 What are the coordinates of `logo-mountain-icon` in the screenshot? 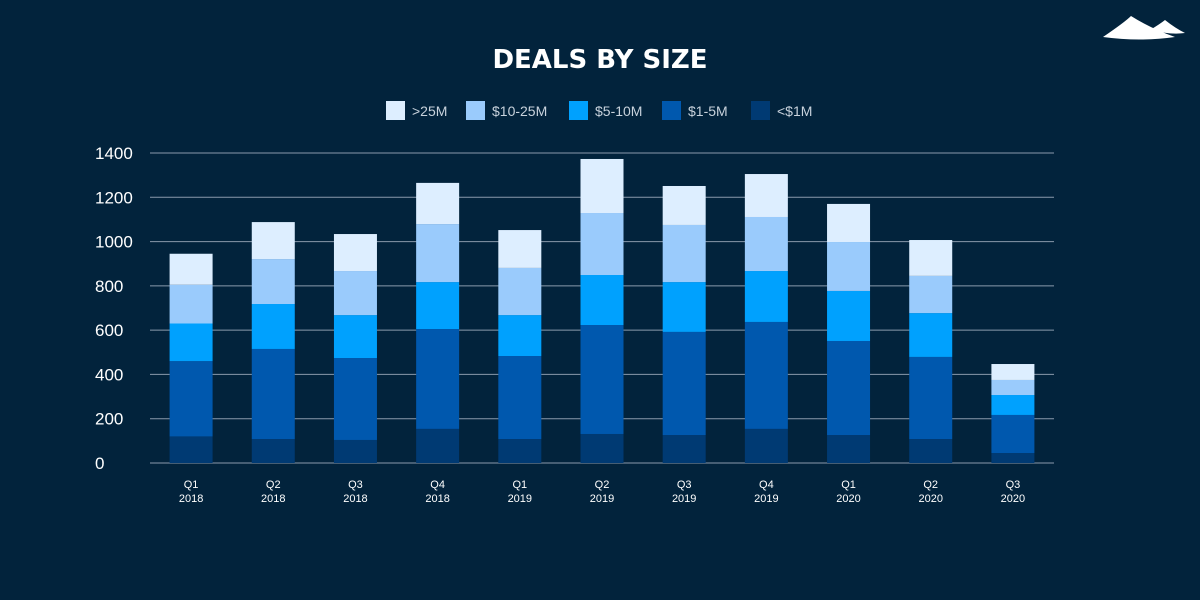 It's located at (1139, 28).